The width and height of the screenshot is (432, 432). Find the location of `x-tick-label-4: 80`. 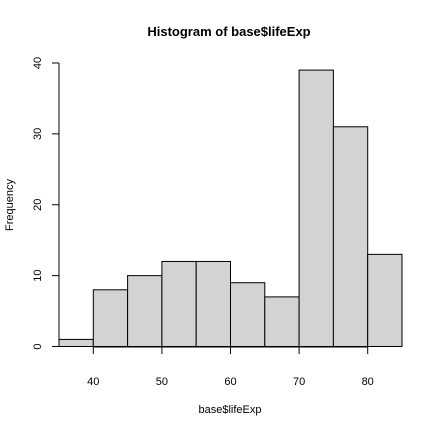

x-tick-label-4: 80 is located at coordinates (368, 382).